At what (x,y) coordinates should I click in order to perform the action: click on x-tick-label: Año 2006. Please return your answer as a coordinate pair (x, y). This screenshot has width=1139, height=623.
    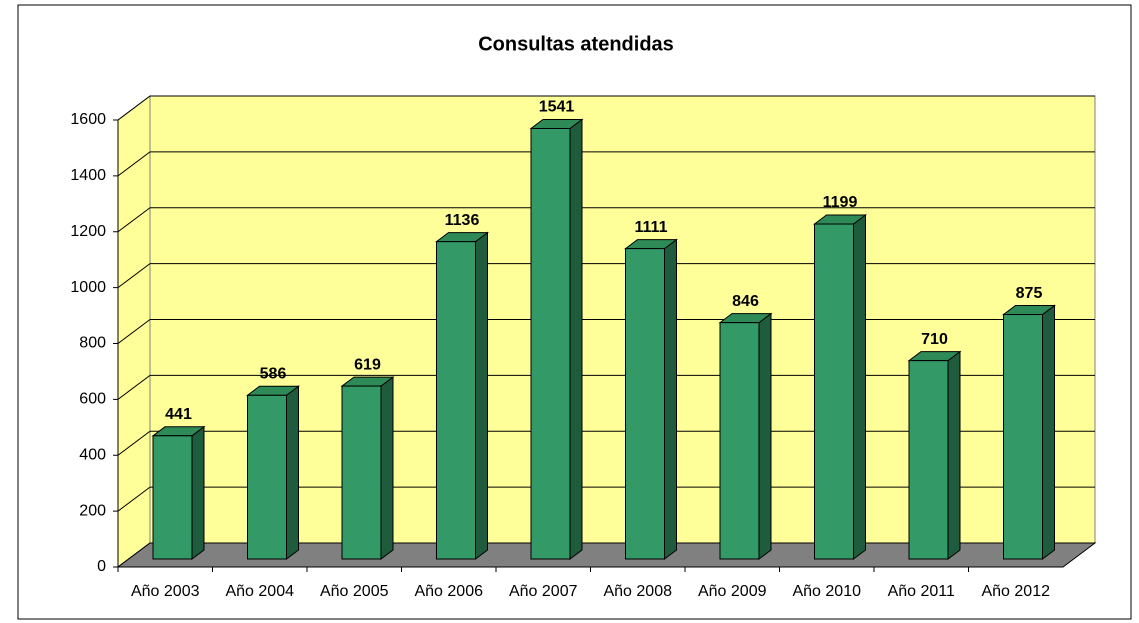
    Looking at the image, I should click on (448, 591).